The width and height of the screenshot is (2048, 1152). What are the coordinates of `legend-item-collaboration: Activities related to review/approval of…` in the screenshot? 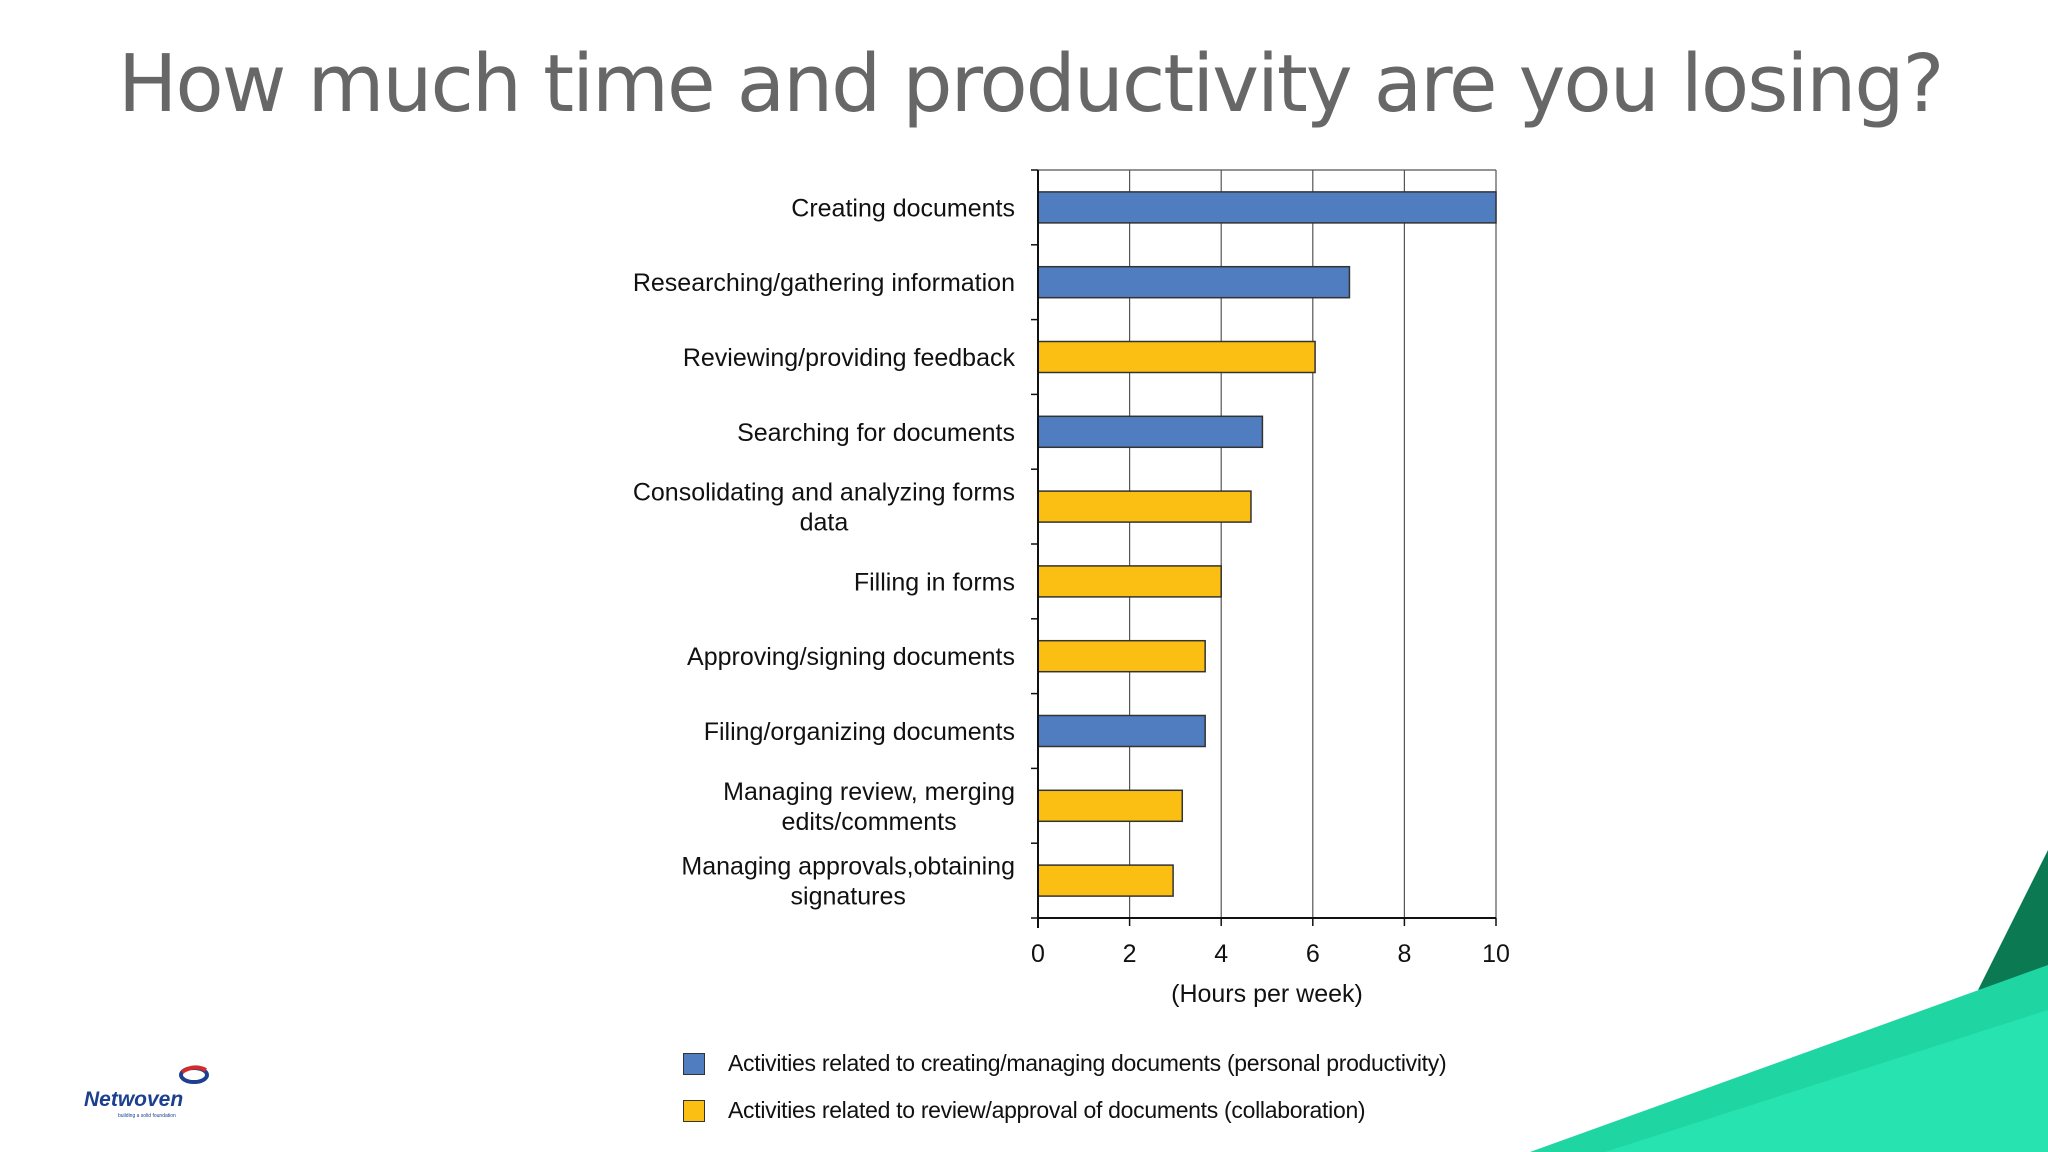 It's located at (1064, 1110).